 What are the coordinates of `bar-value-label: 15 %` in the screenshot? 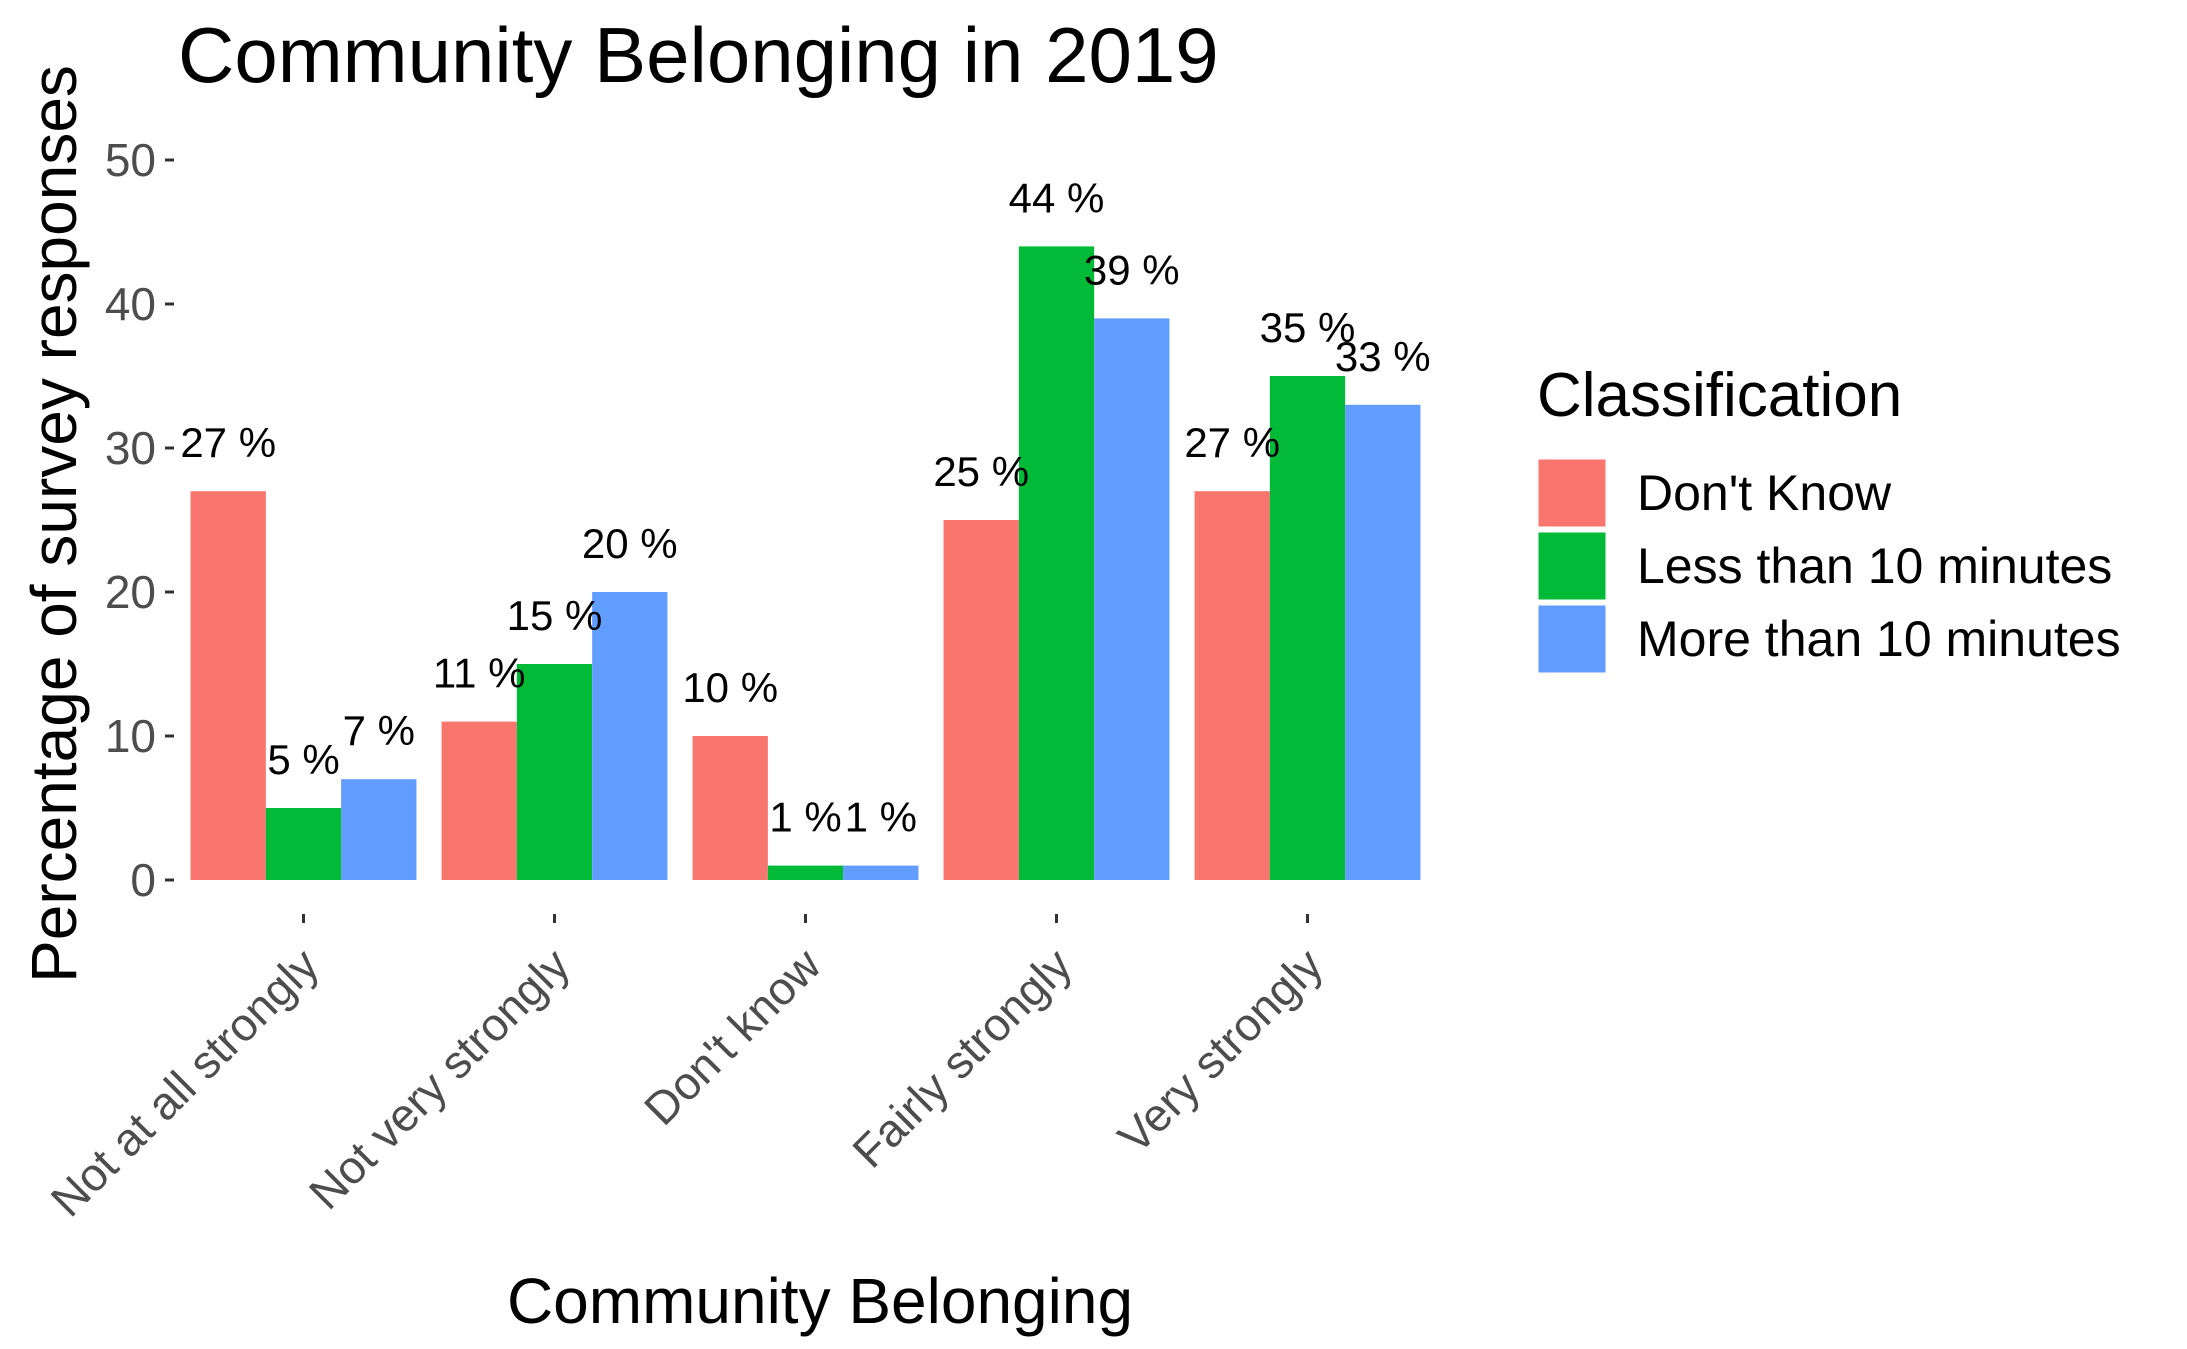 It's located at (555, 615).